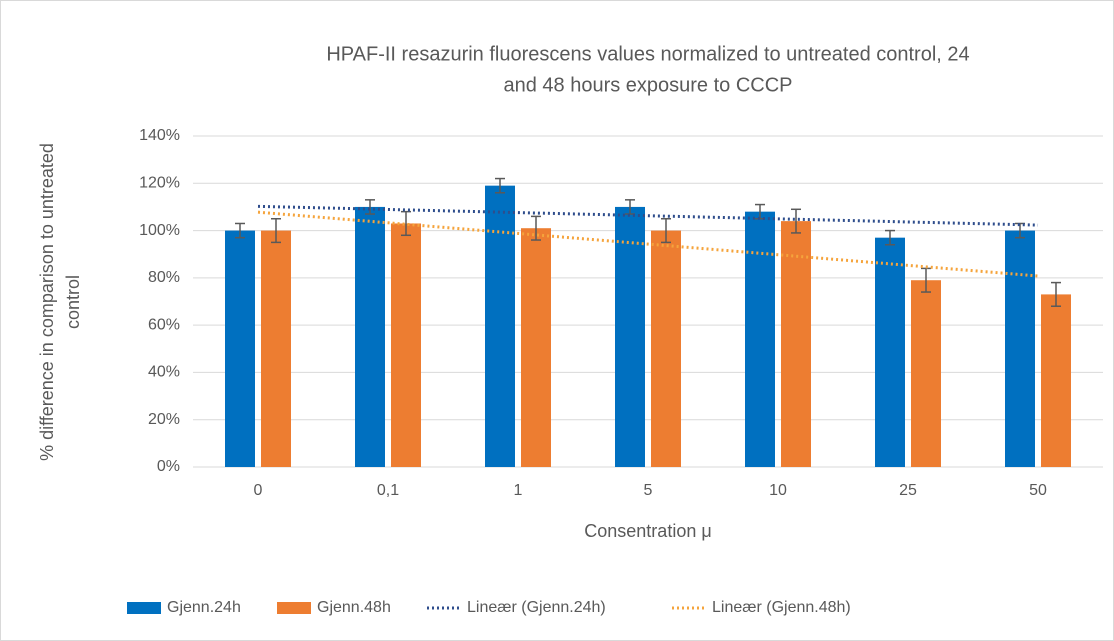 The width and height of the screenshot is (1114, 641). I want to click on x-tick-label: 1, so click(518, 490).